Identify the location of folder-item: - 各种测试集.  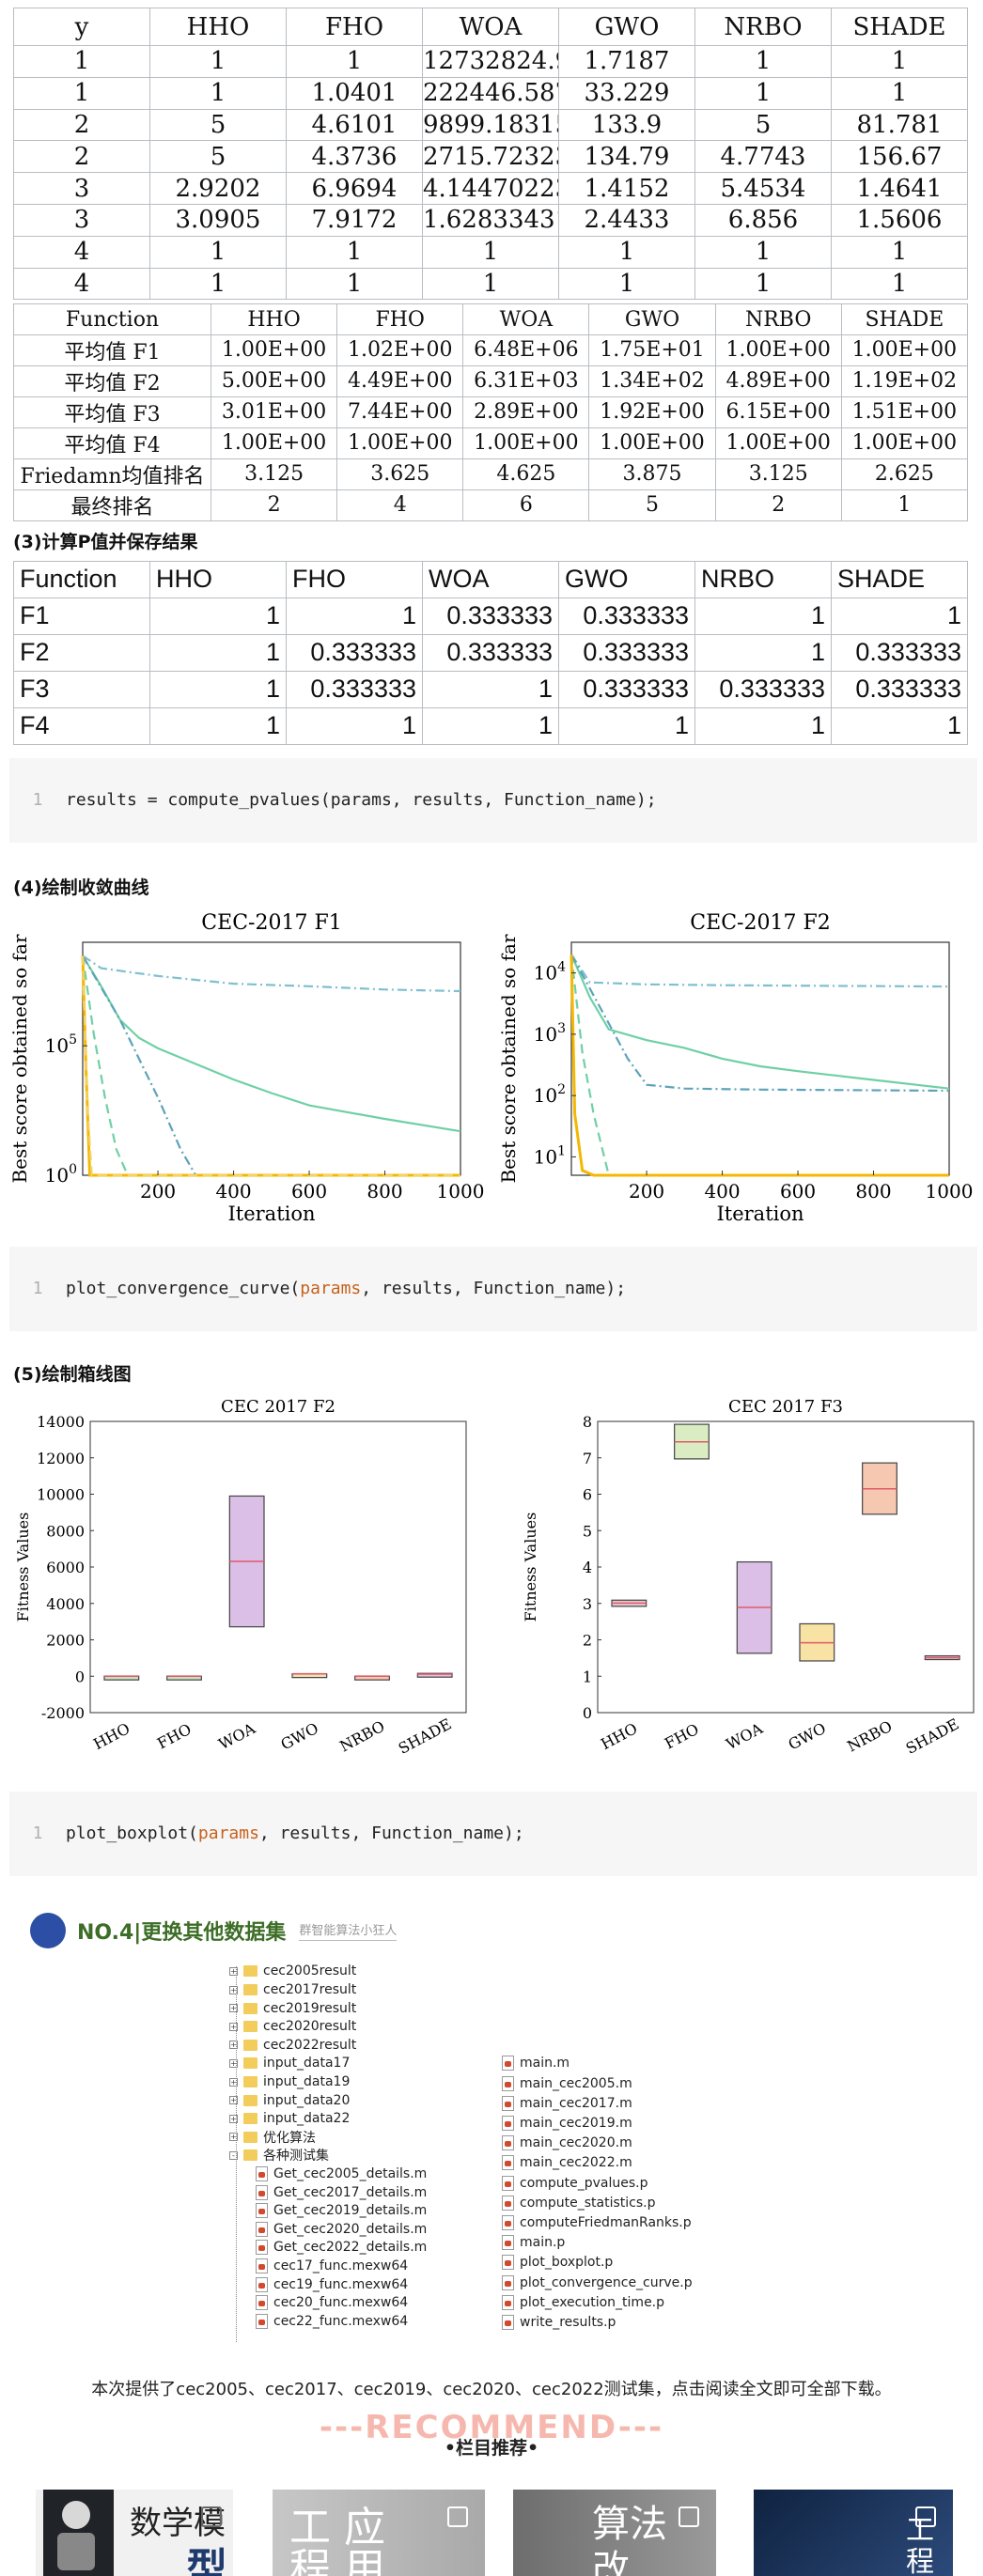
(279, 2156).